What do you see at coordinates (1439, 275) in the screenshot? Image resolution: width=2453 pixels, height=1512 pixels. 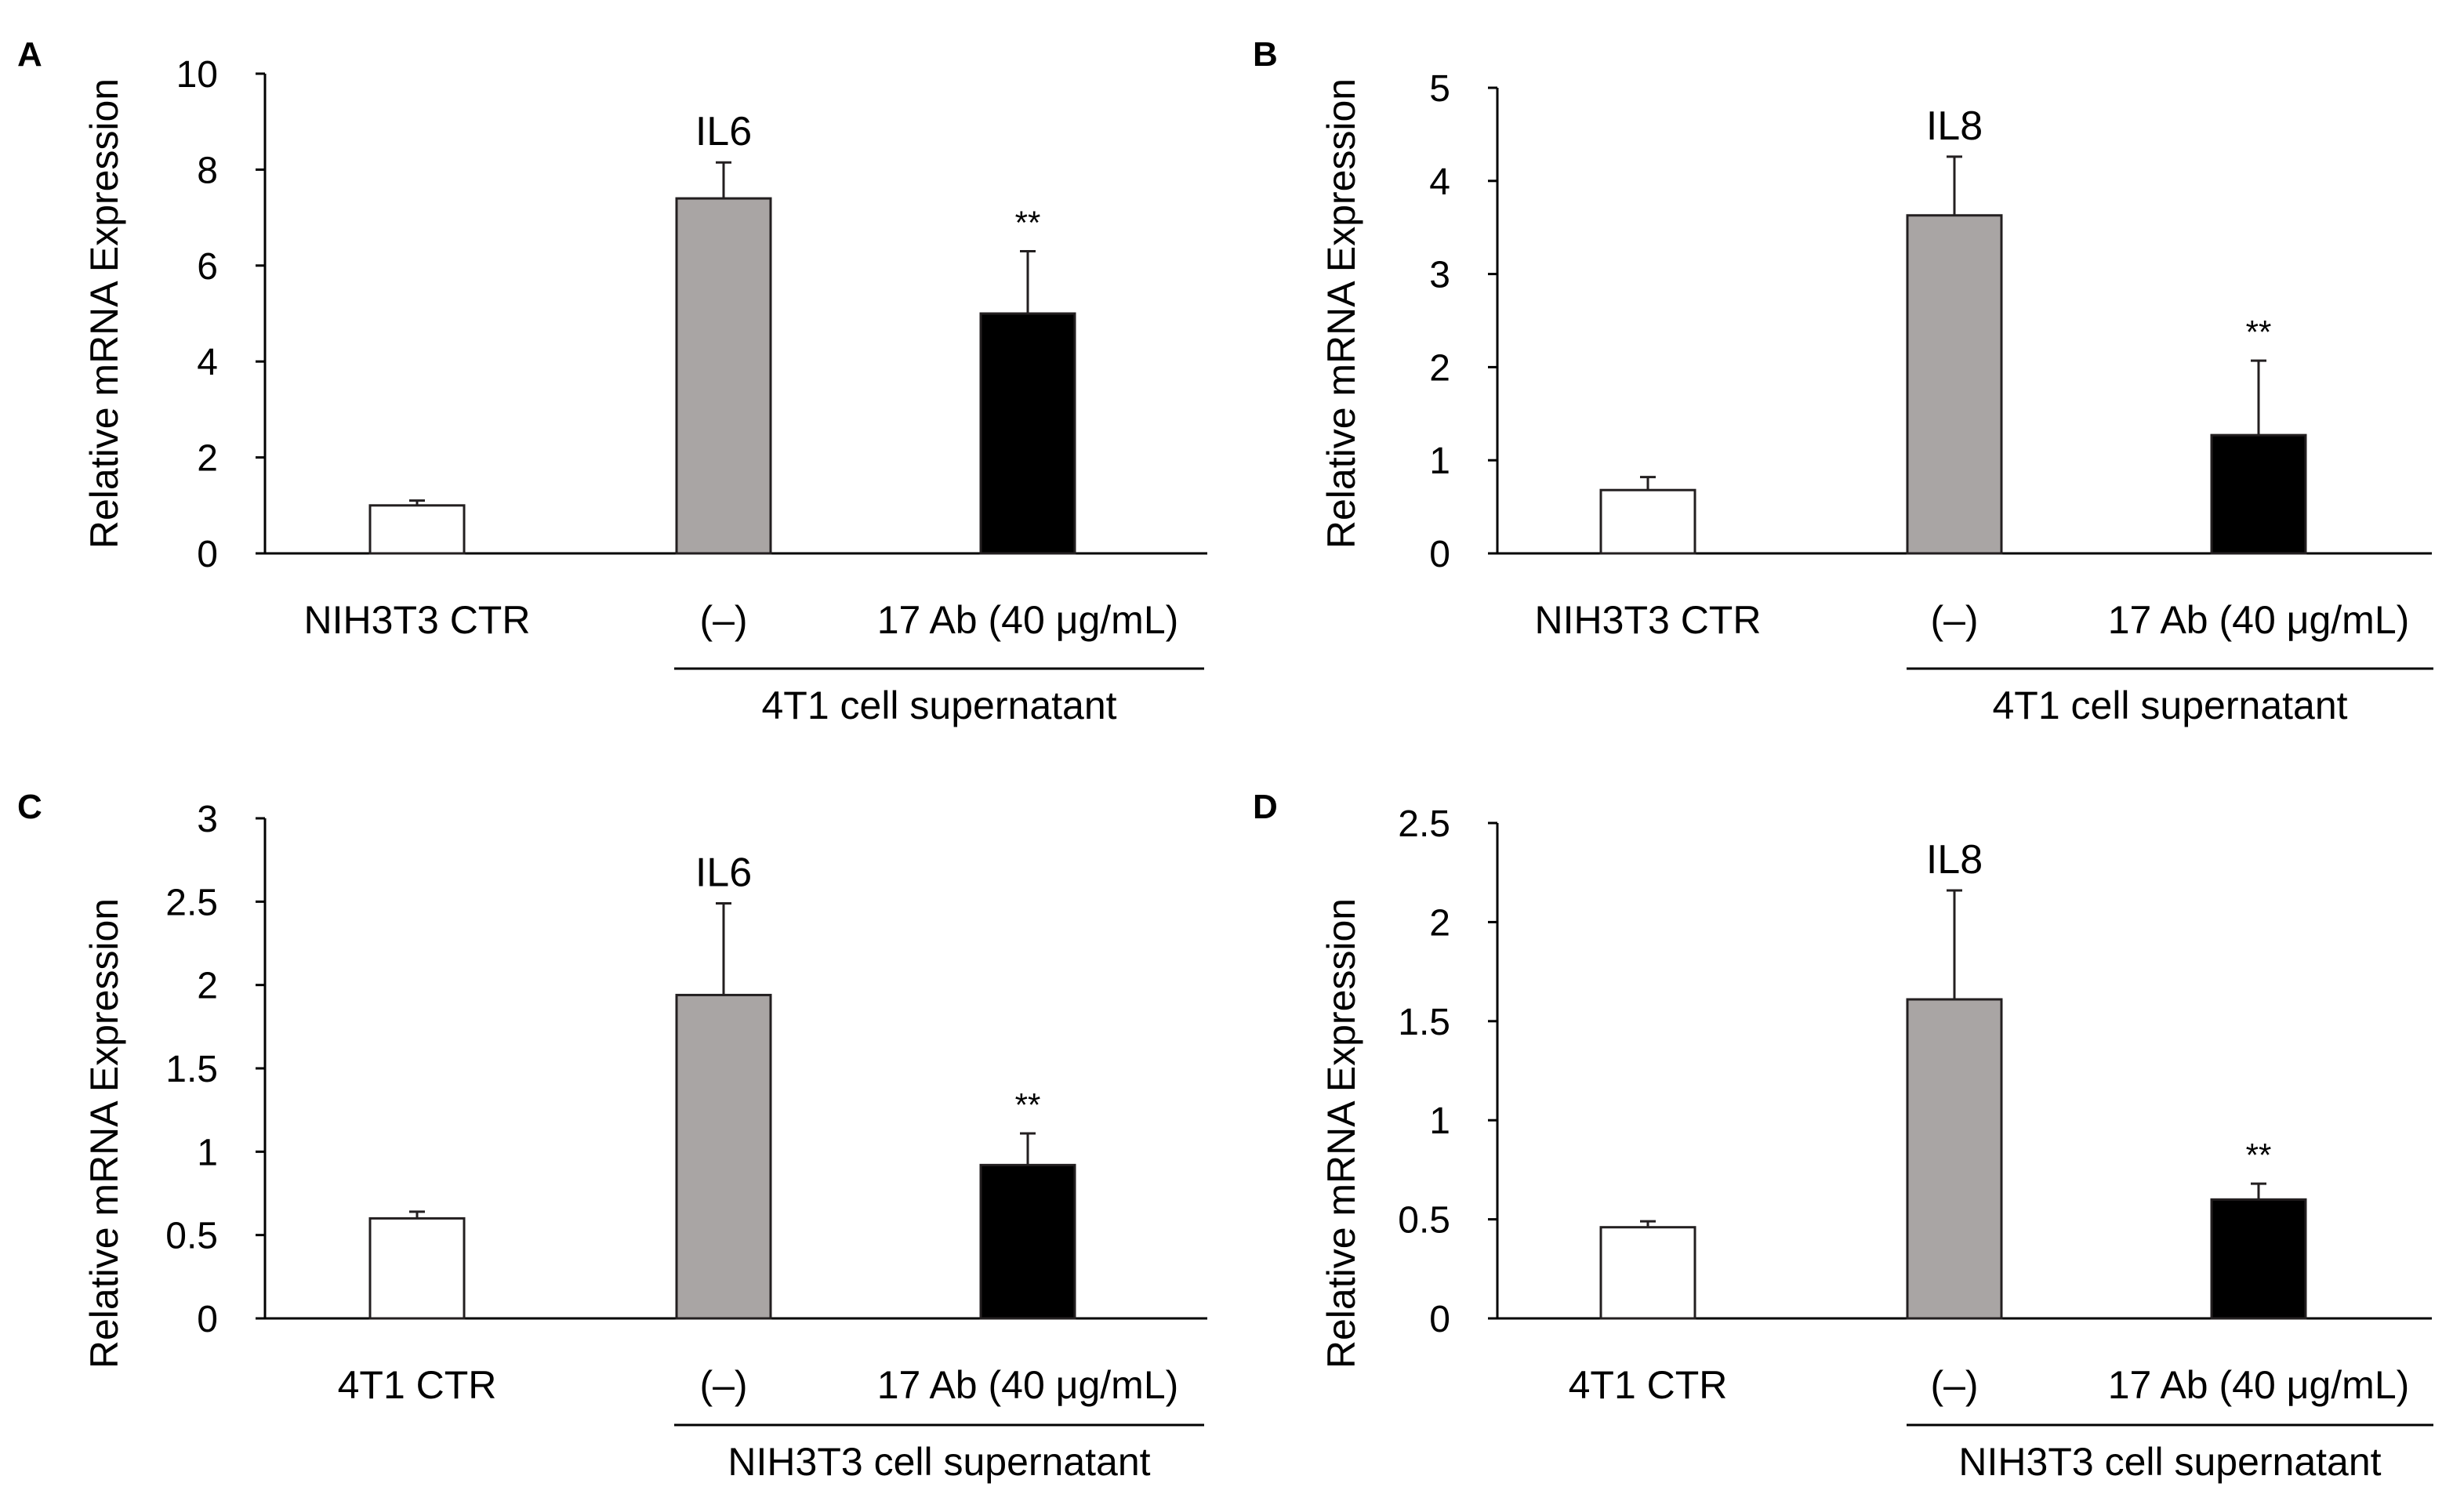 I see `y-tick-label-b: 3` at bounding box center [1439, 275].